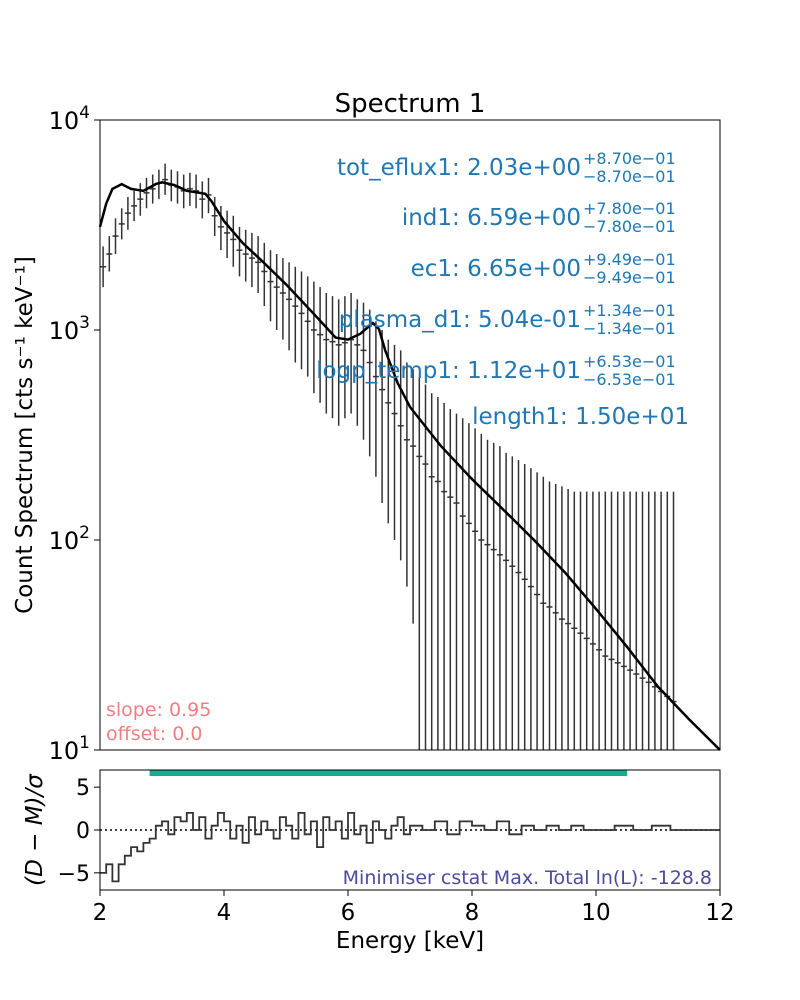  What do you see at coordinates (69, 119) in the screenshot?
I see `y-tick-label: 10⁴` at bounding box center [69, 119].